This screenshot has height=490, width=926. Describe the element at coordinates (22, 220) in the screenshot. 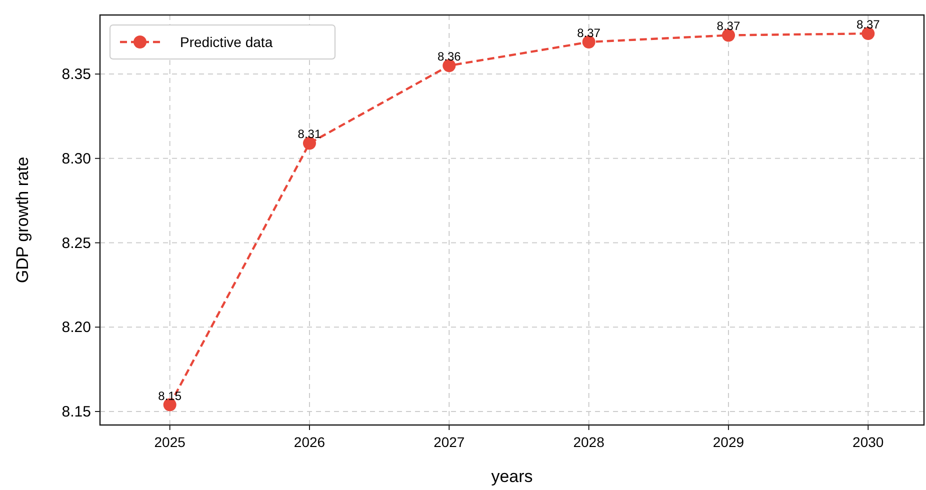

I see `y-axis-title: GDP growth rate` at that location.